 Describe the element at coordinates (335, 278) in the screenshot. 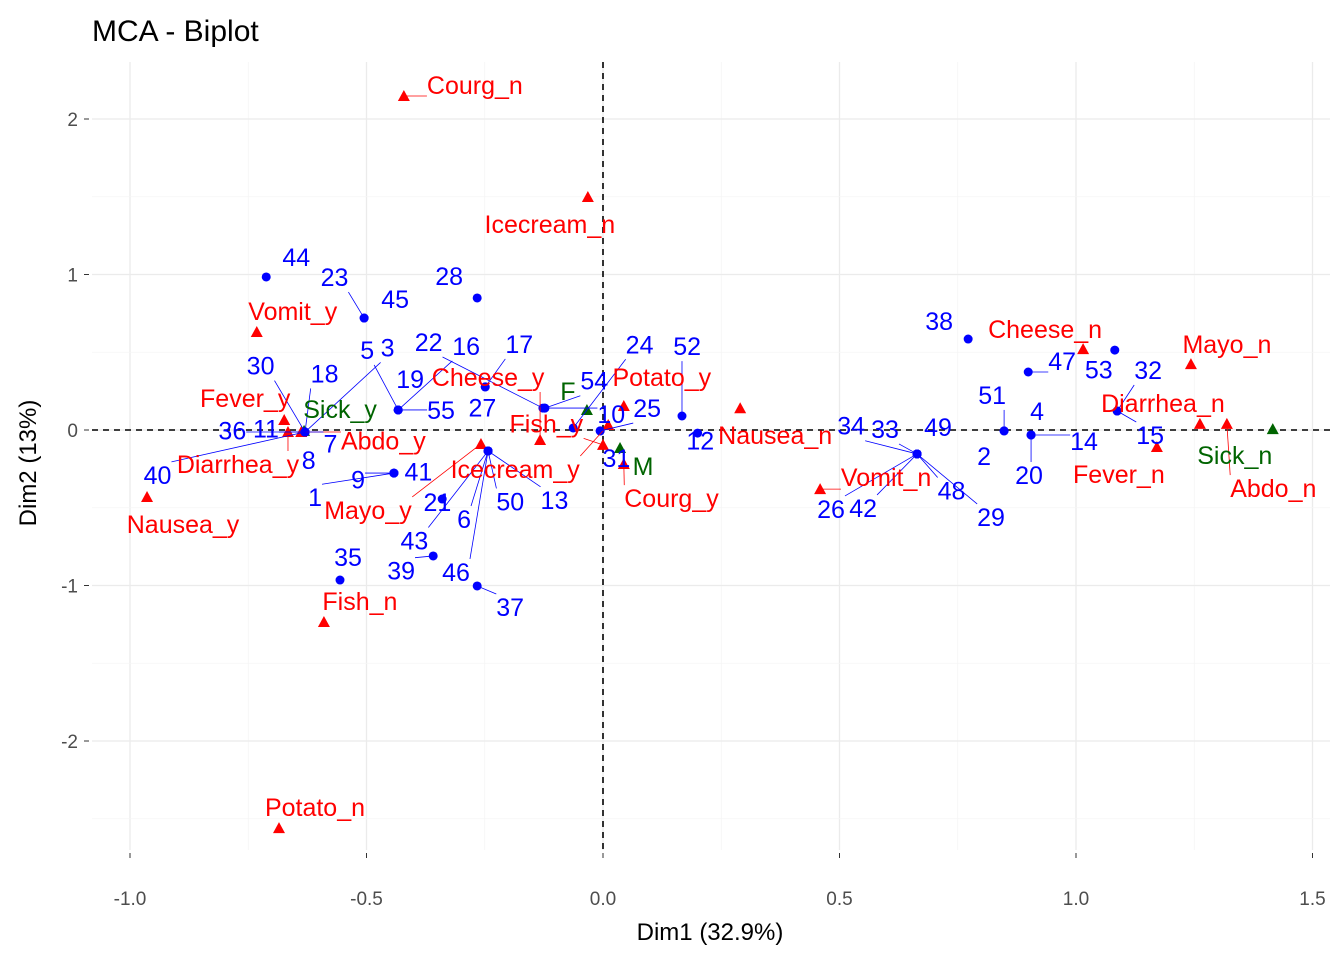

I see `individual-label: 23` at that location.